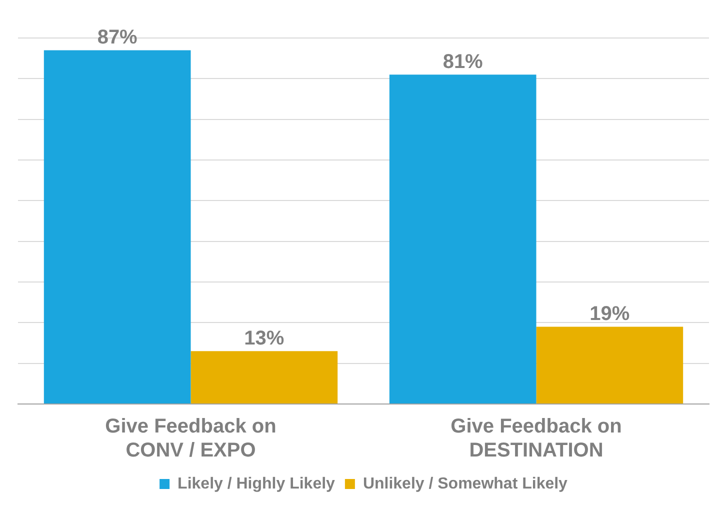 This screenshot has height=510, width=727. Describe the element at coordinates (465, 483) in the screenshot. I see `legend-label: Unlikely / Somewhat Likely` at that location.